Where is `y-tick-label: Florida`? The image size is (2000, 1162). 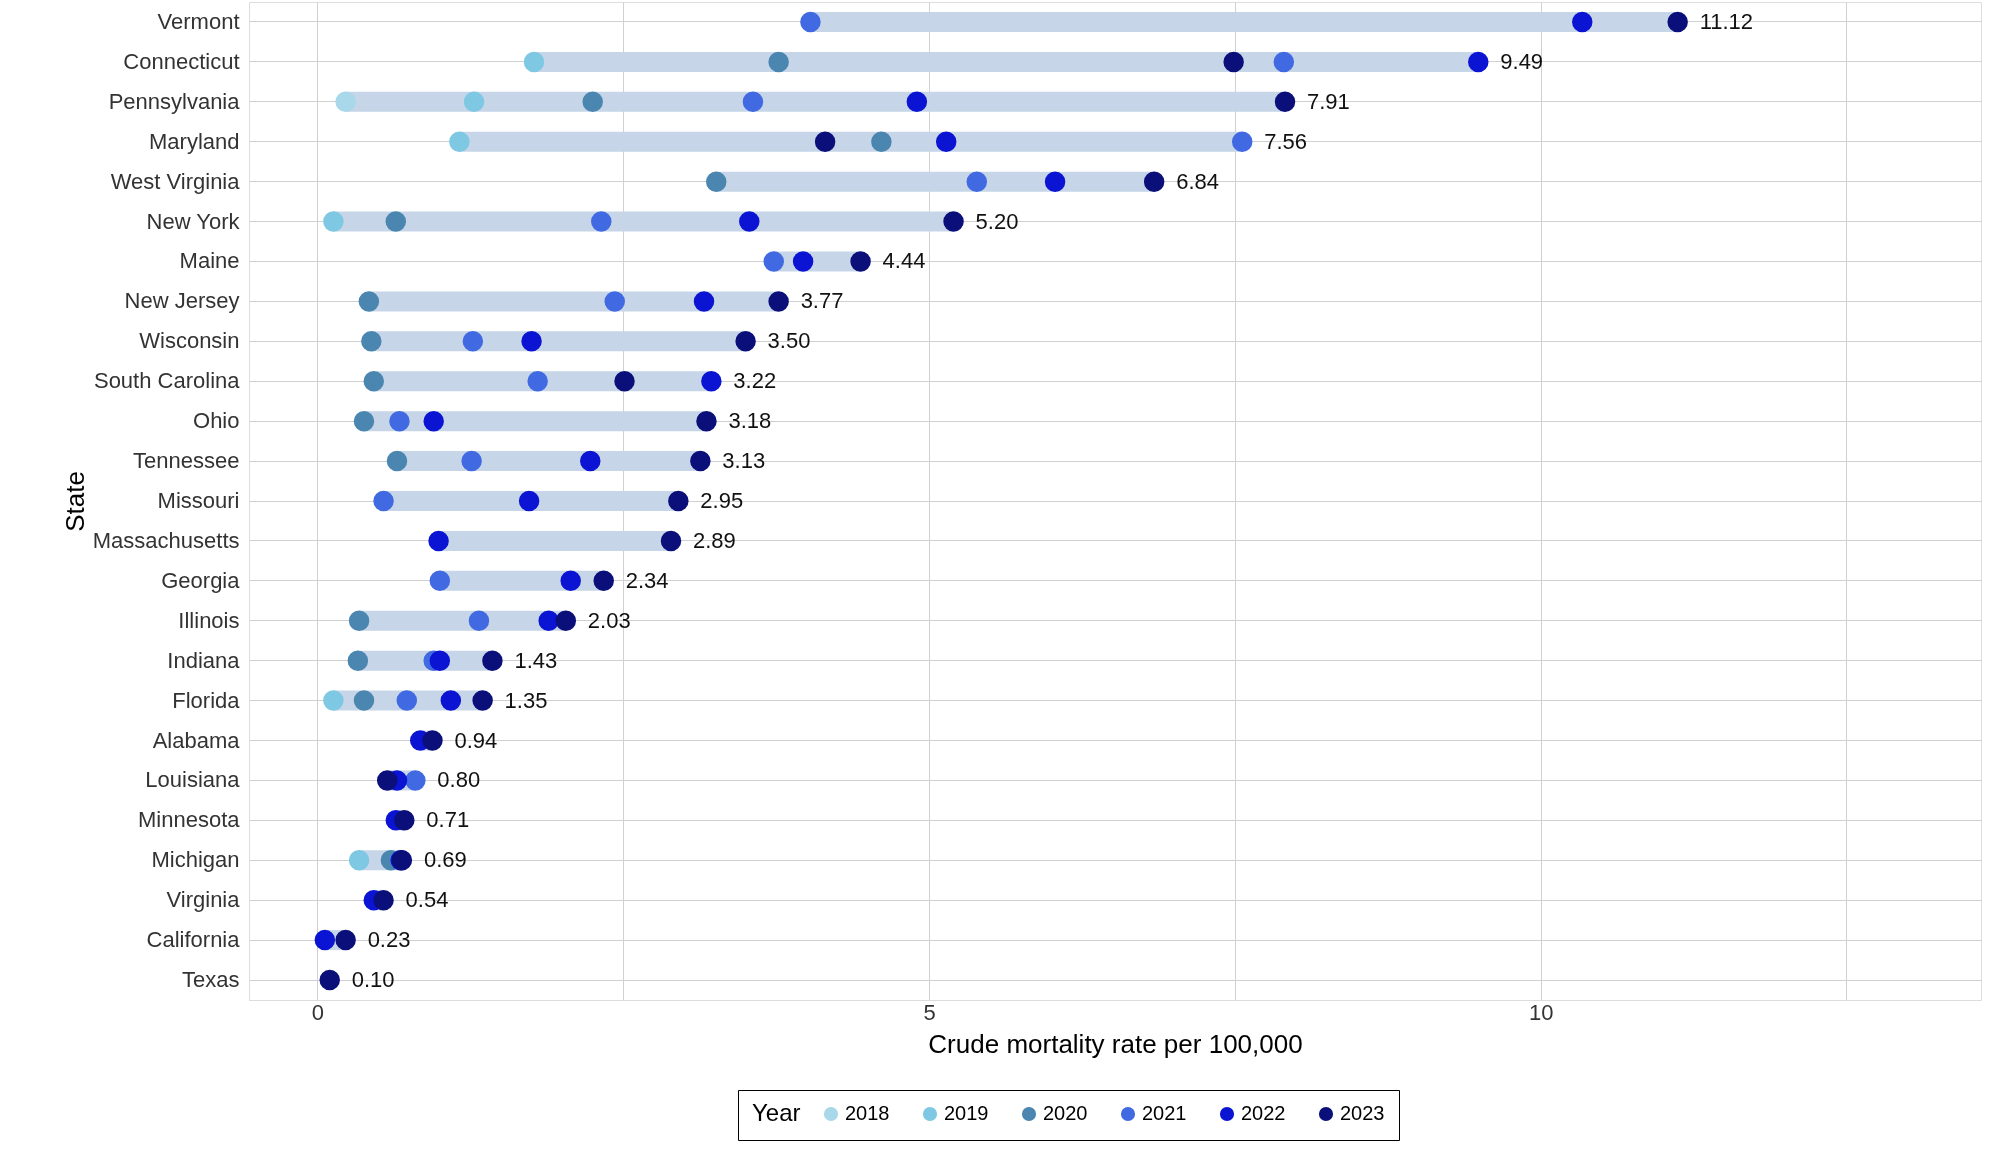 y-tick-label: Florida is located at coordinates (206, 700).